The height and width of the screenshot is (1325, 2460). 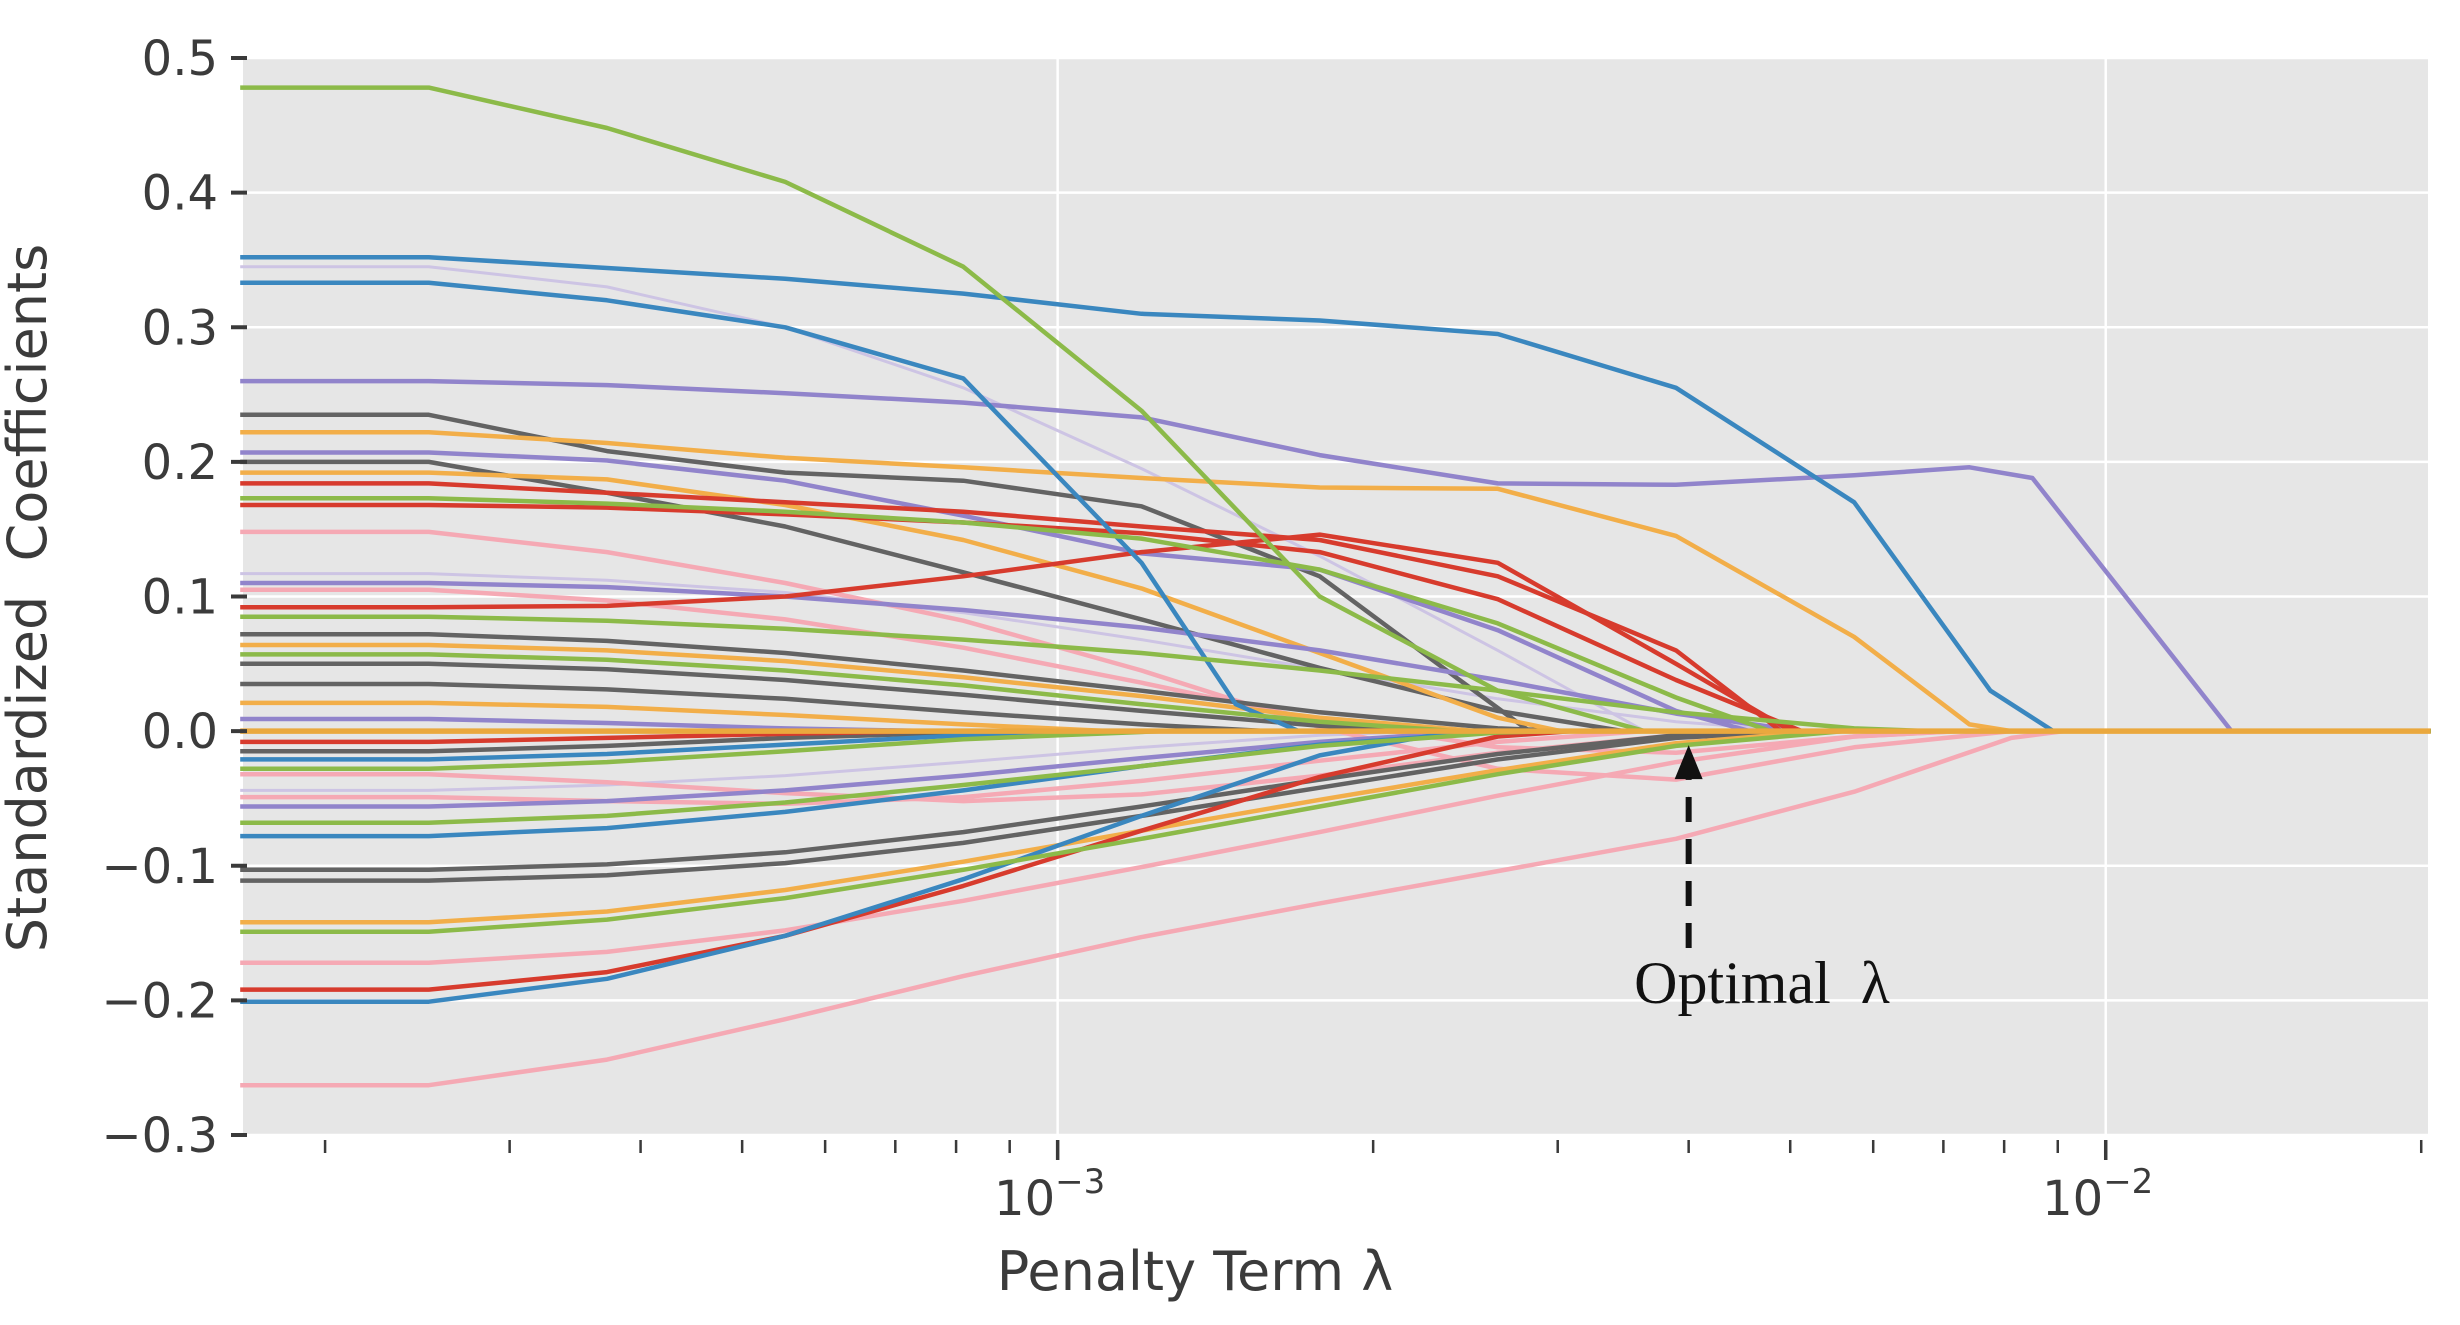 What do you see at coordinates (29, 598) in the screenshot?
I see `y-axis-label: Standardized Coefficients` at bounding box center [29, 598].